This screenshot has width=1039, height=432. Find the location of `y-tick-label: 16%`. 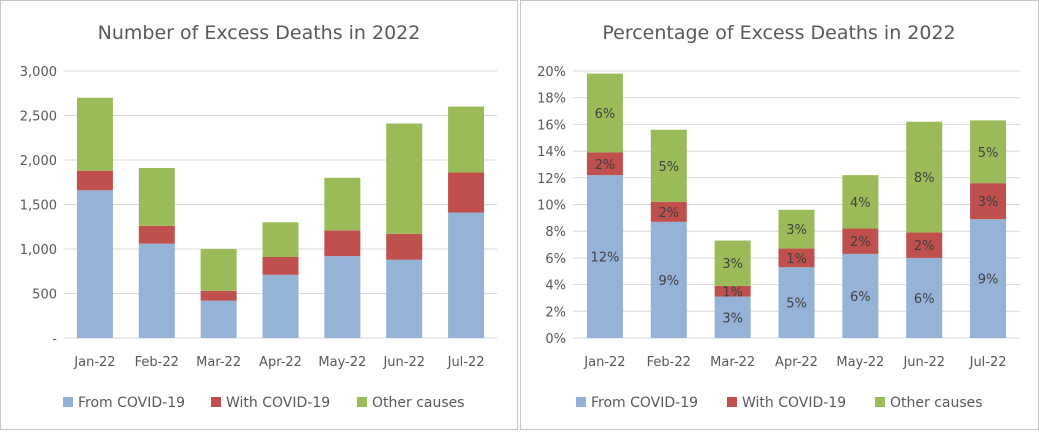

y-tick-label: 16% is located at coordinates (551, 125).